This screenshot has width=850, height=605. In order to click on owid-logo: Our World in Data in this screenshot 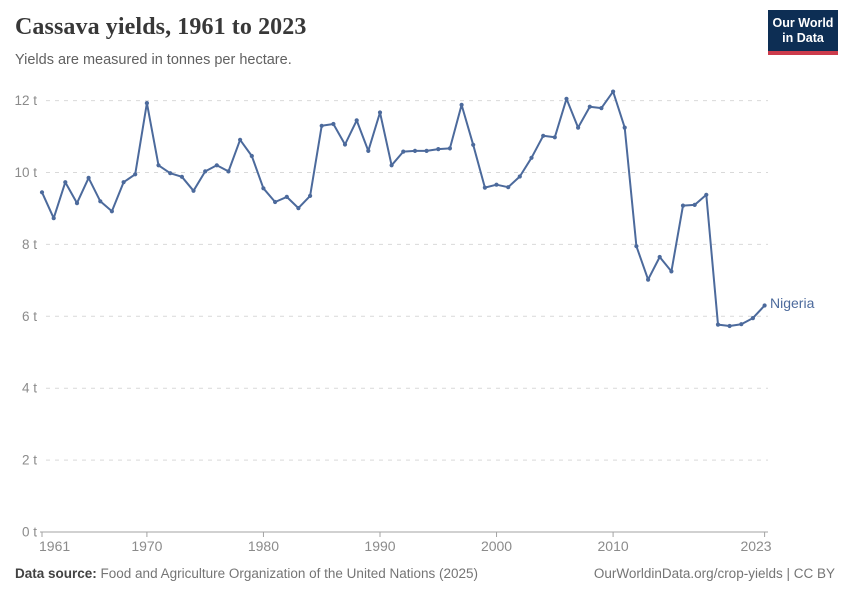, I will do `click(803, 32)`.